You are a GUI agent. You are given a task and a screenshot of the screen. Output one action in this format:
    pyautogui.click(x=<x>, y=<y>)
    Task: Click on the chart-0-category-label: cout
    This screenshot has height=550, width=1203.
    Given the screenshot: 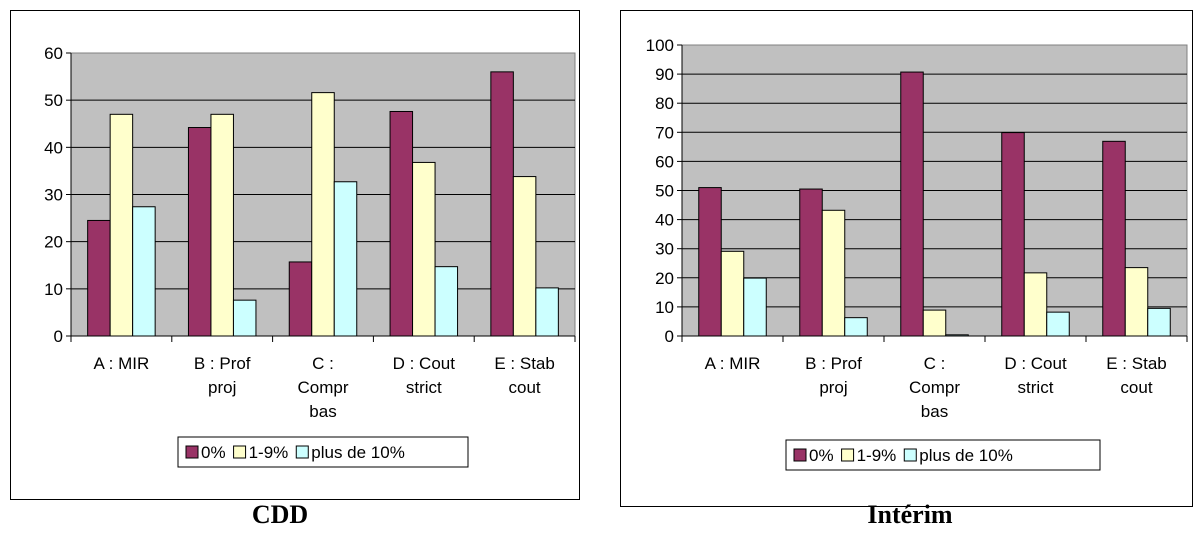 What is the action you would take?
    pyautogui.click(x=525, y=387)
    